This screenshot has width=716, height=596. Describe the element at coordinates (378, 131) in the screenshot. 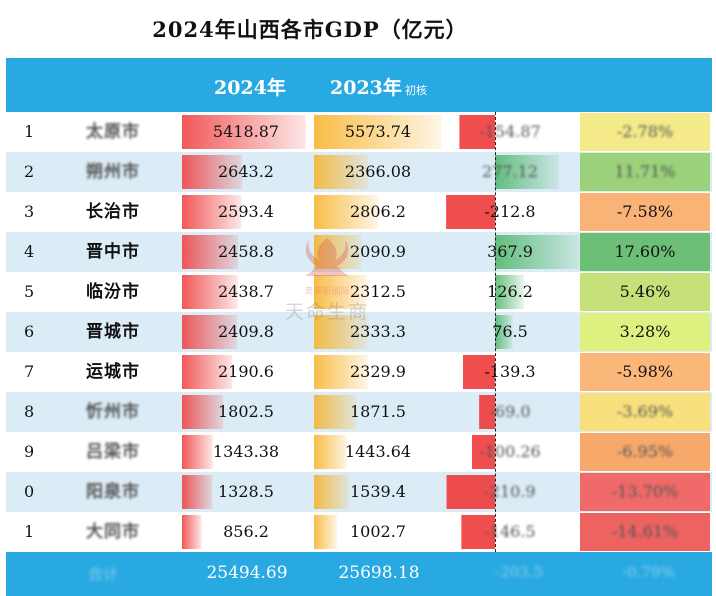

I see `value-2023: 5573.74` at that location.